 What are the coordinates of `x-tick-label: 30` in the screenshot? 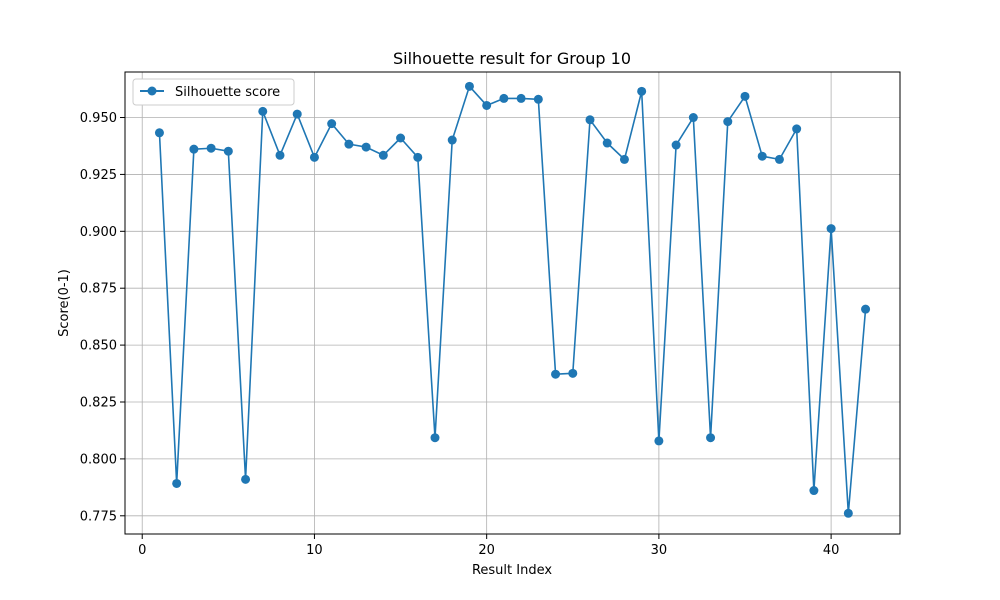 It's located at (659, 550).